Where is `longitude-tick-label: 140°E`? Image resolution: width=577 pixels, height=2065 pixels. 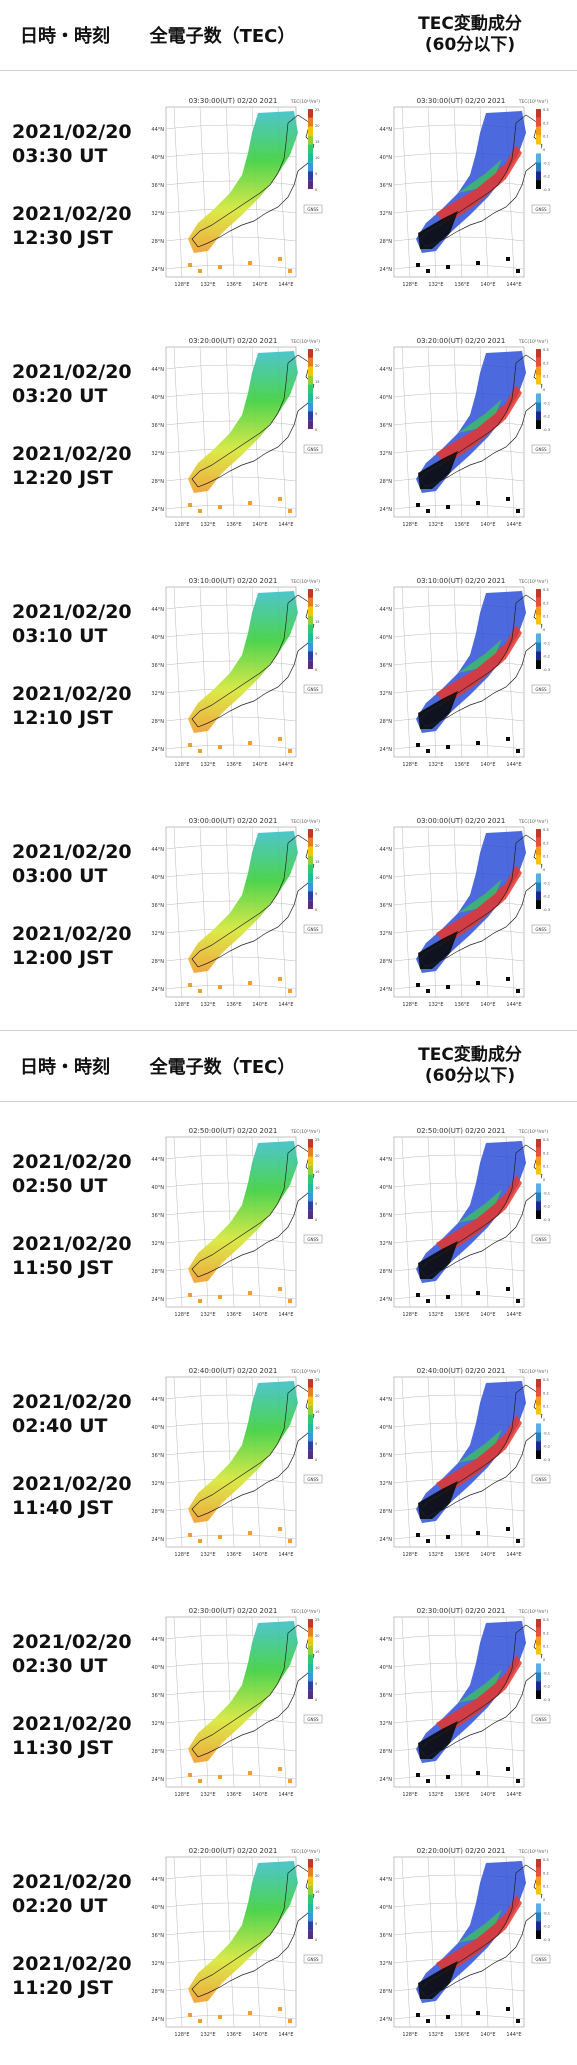 longitude-tick-label: 140°E is located at coordinates (259, 1555).